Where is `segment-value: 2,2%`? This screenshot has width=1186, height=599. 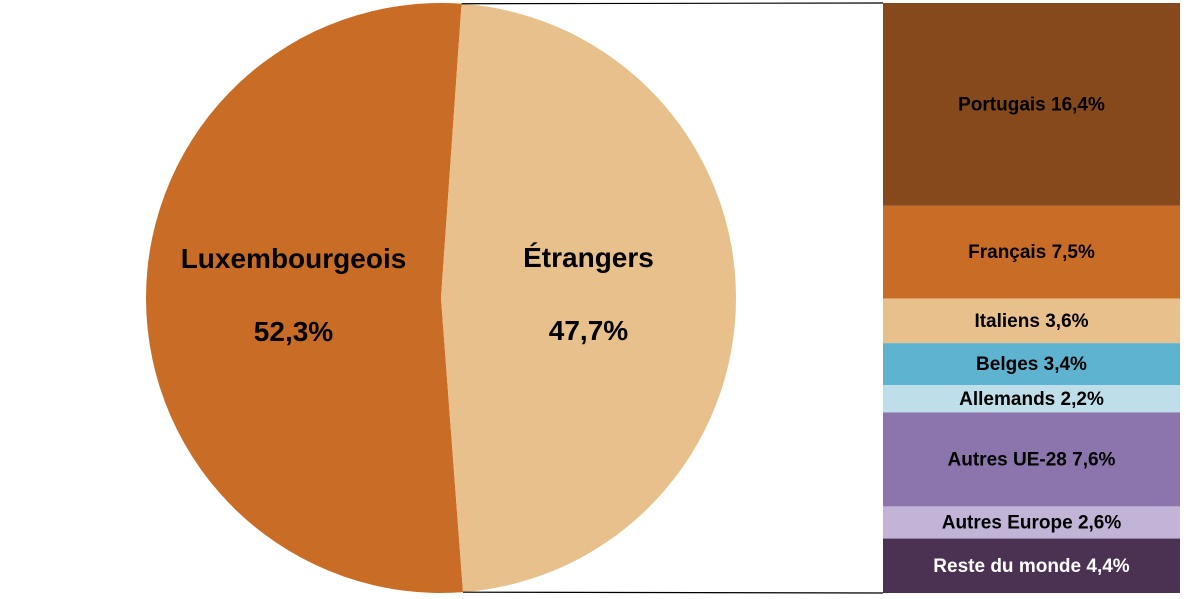
segment-value: 2,2% is located at coordinates (1082, 399).